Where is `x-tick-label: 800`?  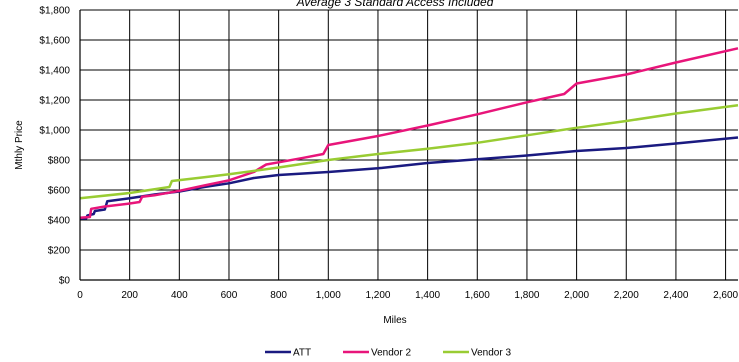 x-tick-label: 800 is located at coordinates (278, 295).